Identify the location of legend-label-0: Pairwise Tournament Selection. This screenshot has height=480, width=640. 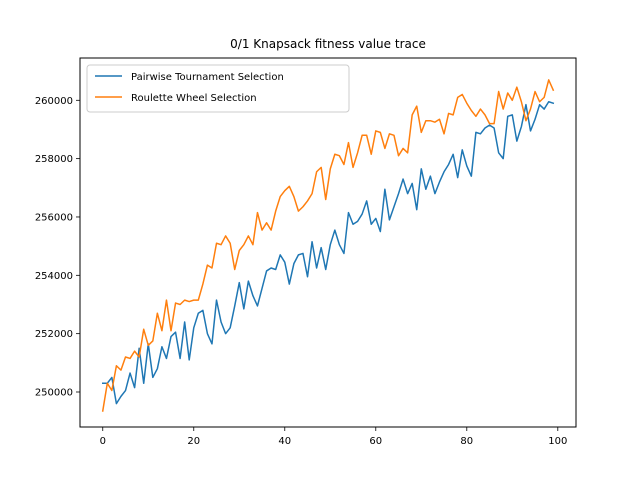
(207, 77).